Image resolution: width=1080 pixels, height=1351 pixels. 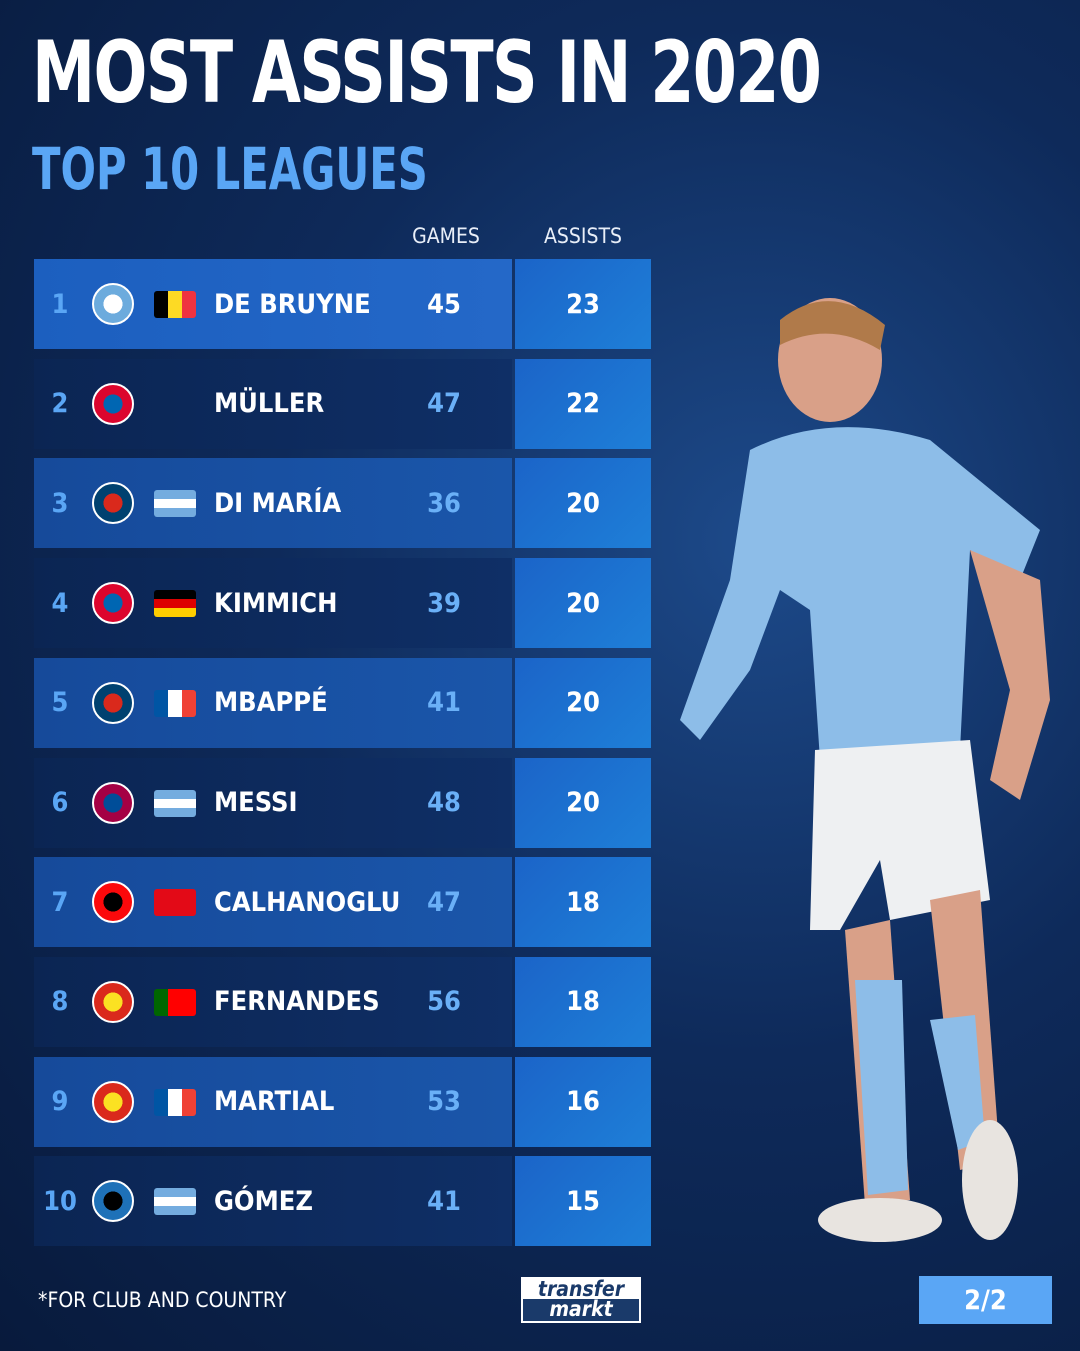 What do you see at coordinates (581, 1289) in the screenshot?
I see `logo-line1: transfer` at bounding box center [581, 1289].